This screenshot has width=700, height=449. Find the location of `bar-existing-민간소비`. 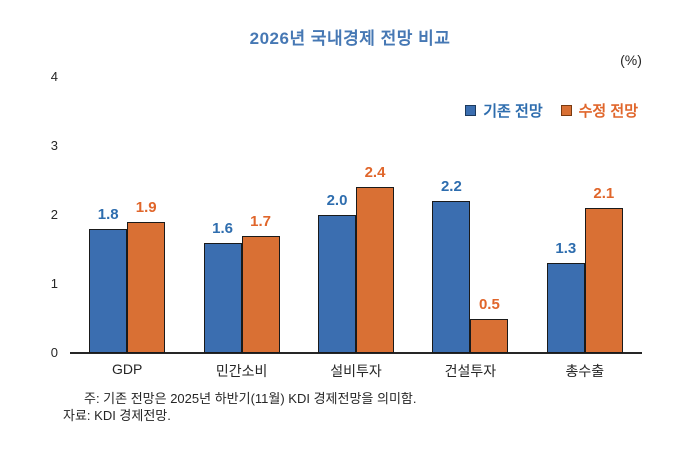

bar-existing-민간소비 is located at coordinates (222, 297).